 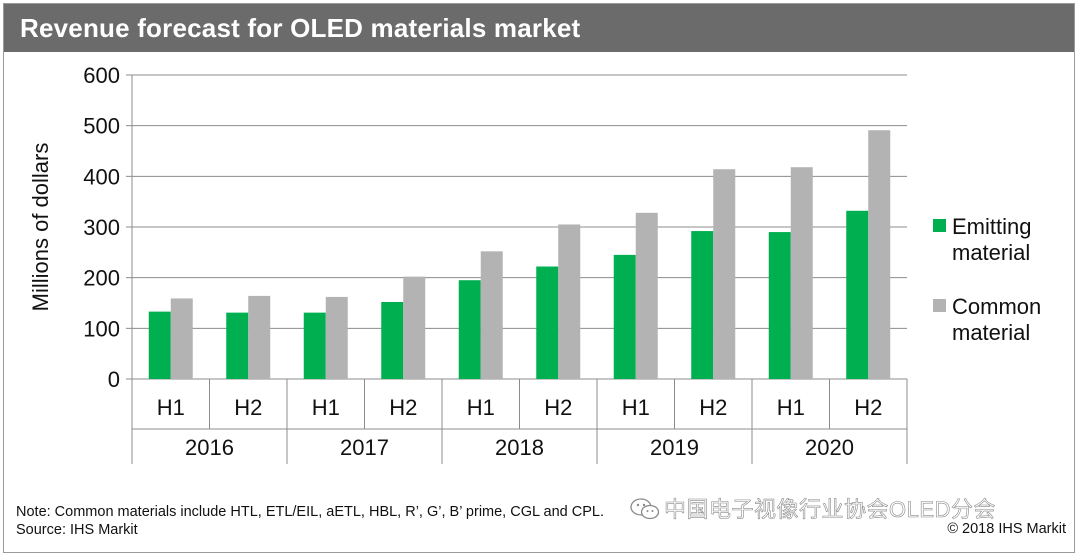 What do you see at coordinates (101, 176) in the screenshot?
I see `y-tick-label: 400` at bounding box center [101, 176].